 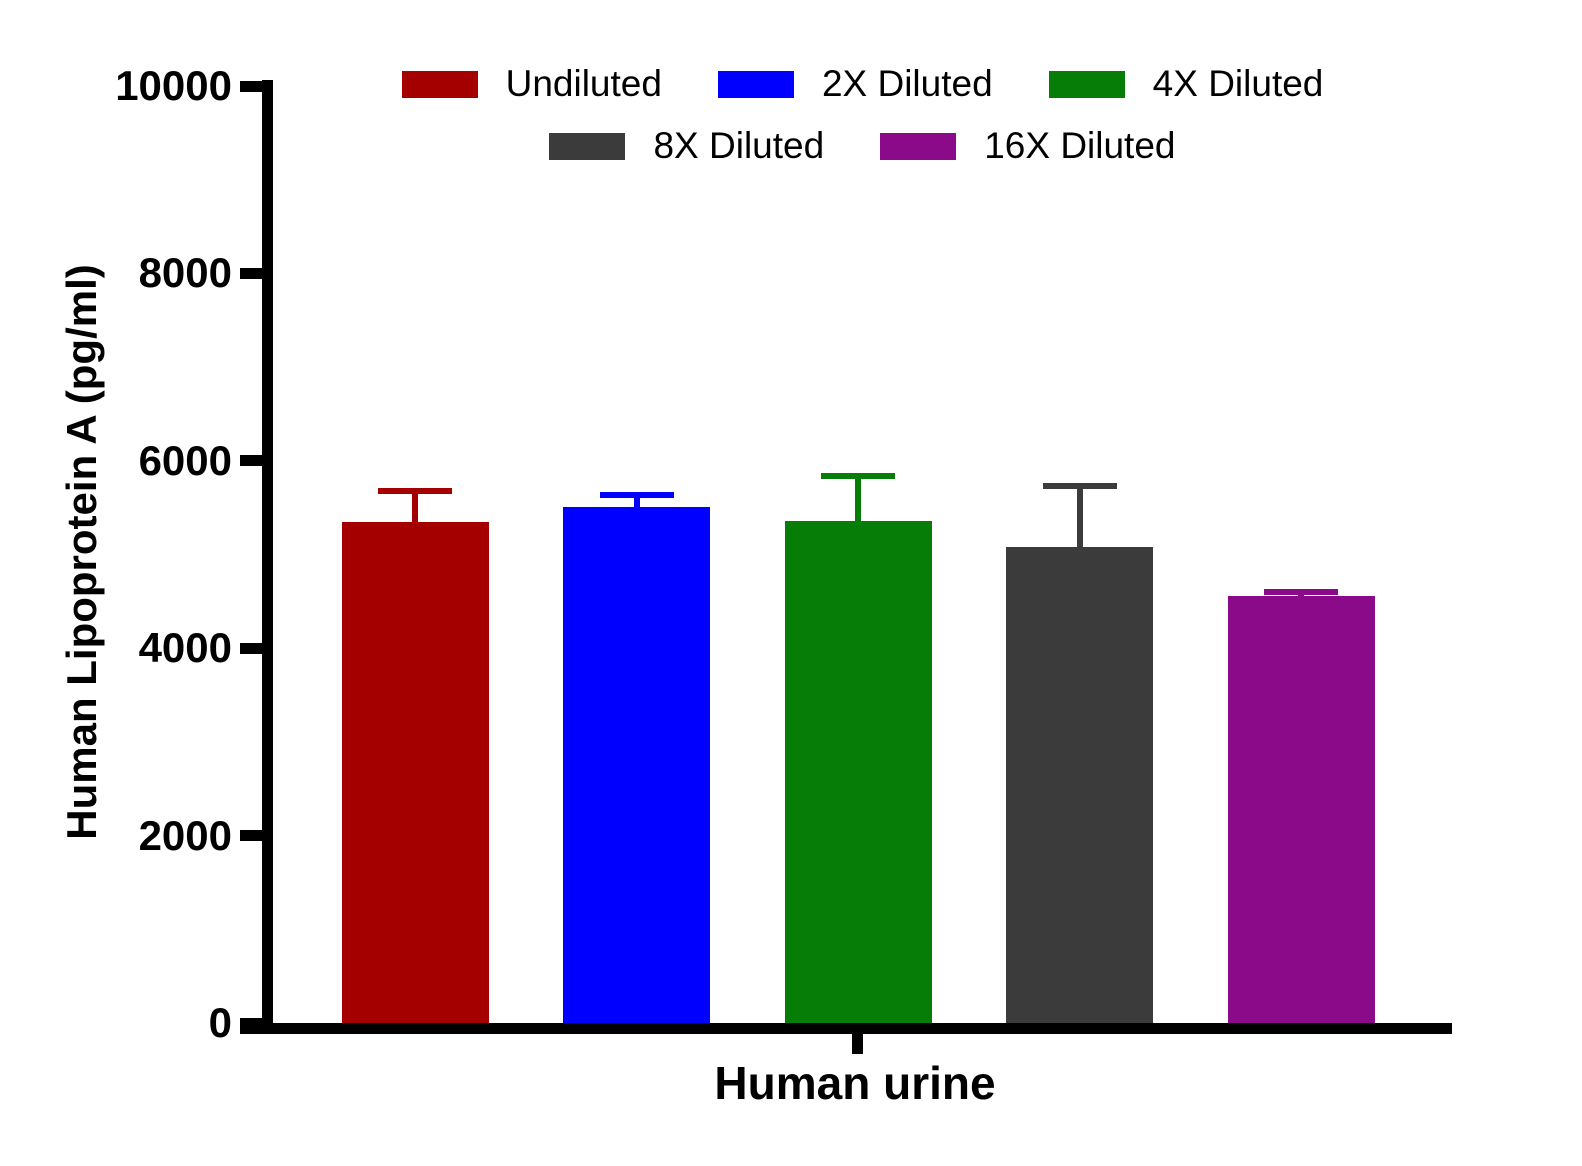 I want to click on y-tick-label: 10000, so click(x=173, y=85).